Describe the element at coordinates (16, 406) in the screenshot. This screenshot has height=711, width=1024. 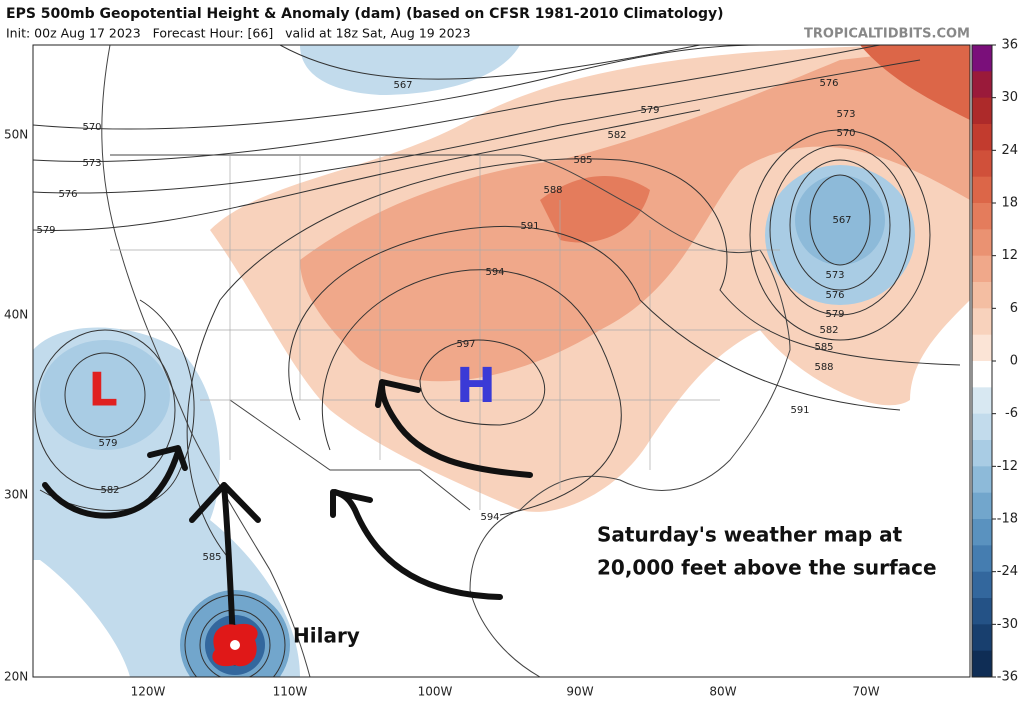
I see `lat-labels: 50N 40N 30N 20N` at that location.